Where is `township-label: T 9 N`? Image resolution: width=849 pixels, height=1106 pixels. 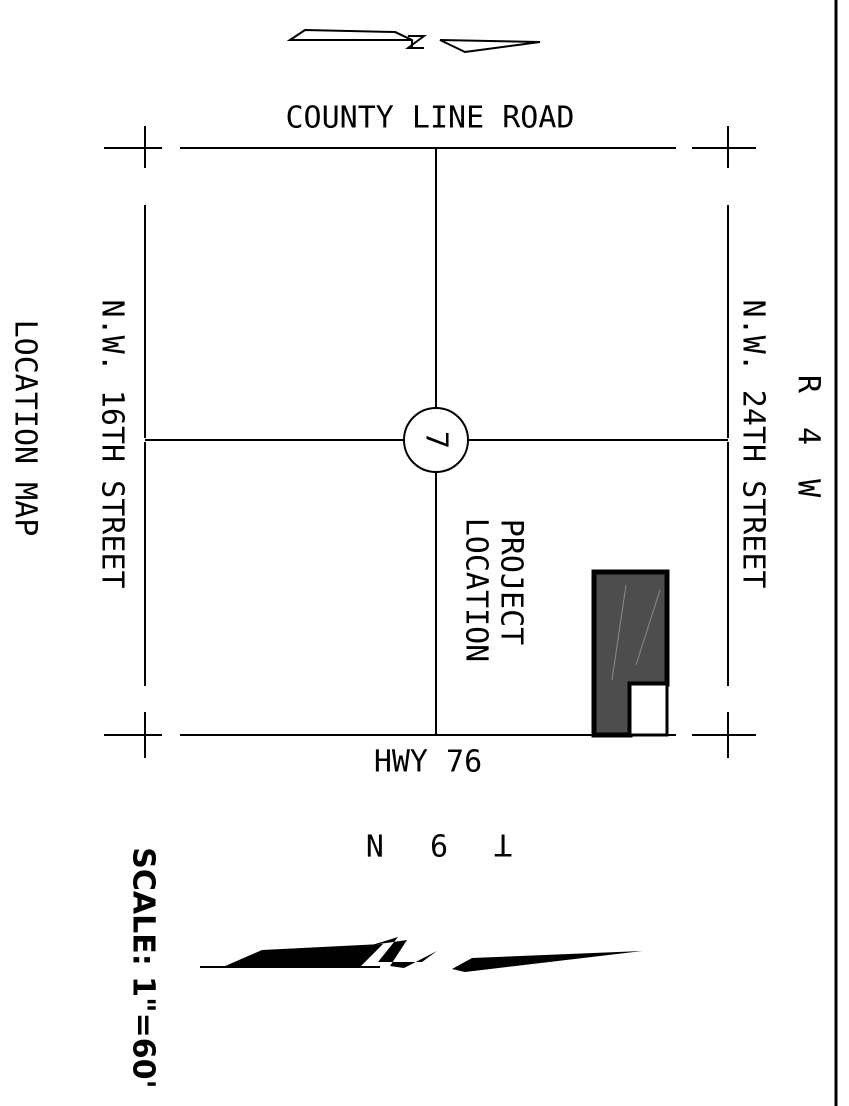
township-label: T 9 N is located at coordinates (432, 844).